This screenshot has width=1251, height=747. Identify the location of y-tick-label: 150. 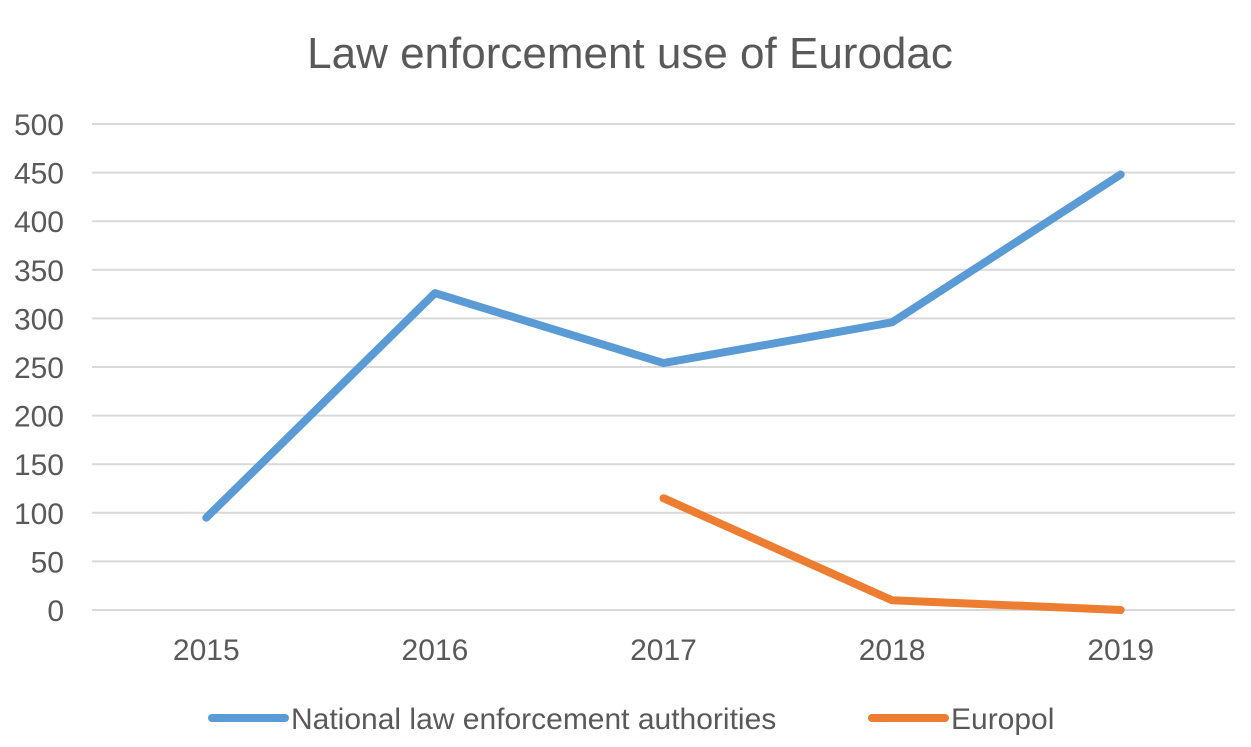
(39, 465).